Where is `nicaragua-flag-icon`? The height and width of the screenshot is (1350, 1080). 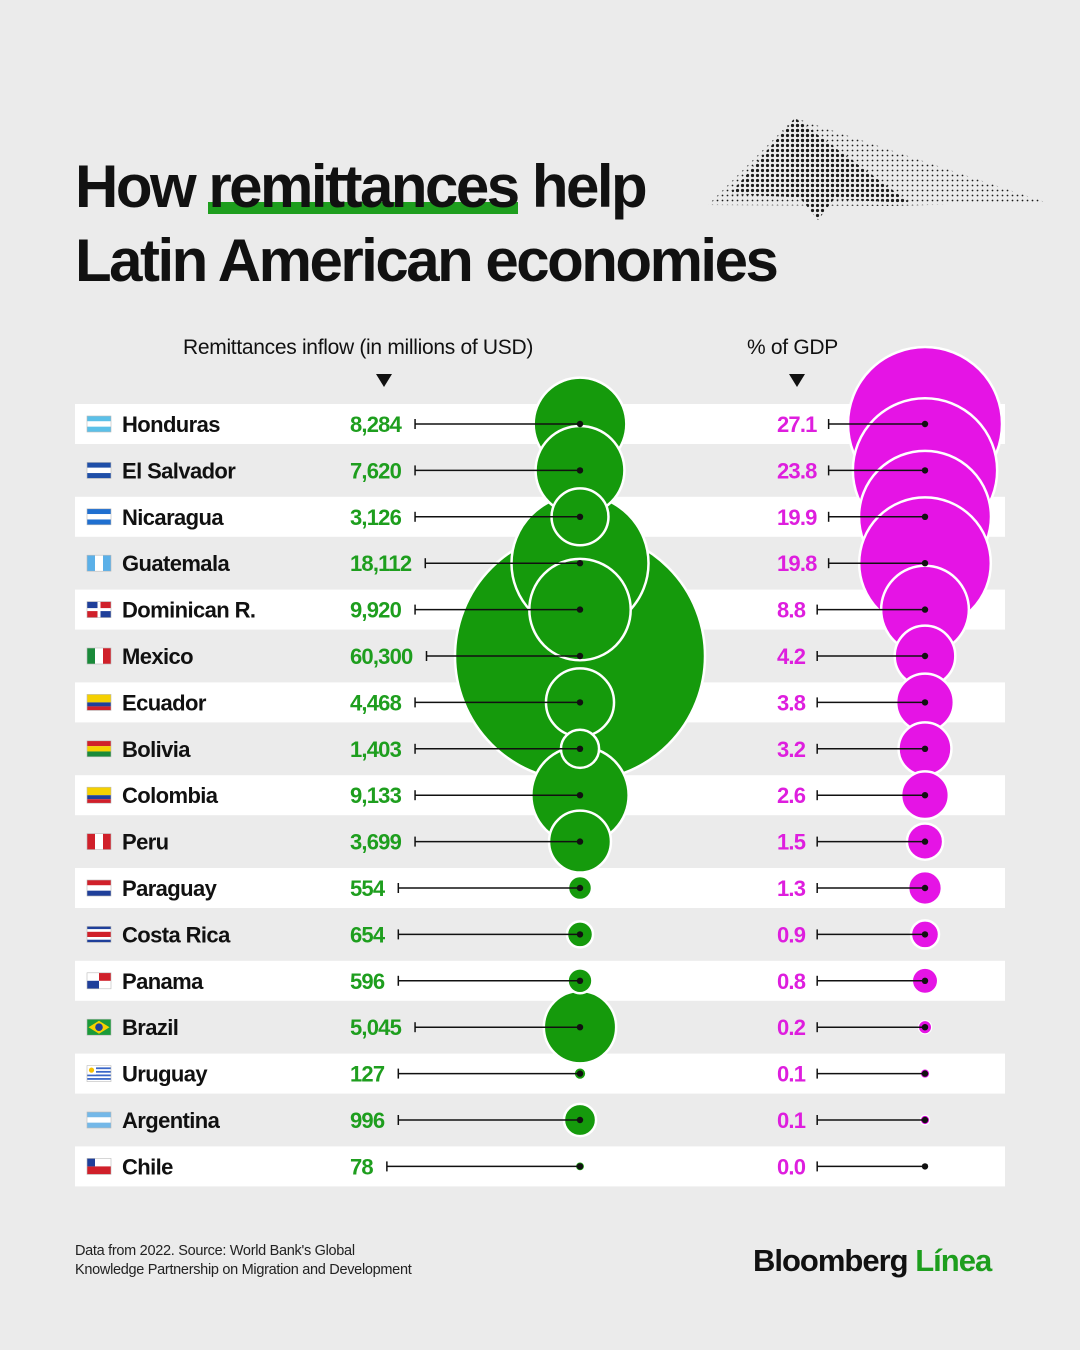
nicaragua-flag-icon is located at coordinates (99, 517).